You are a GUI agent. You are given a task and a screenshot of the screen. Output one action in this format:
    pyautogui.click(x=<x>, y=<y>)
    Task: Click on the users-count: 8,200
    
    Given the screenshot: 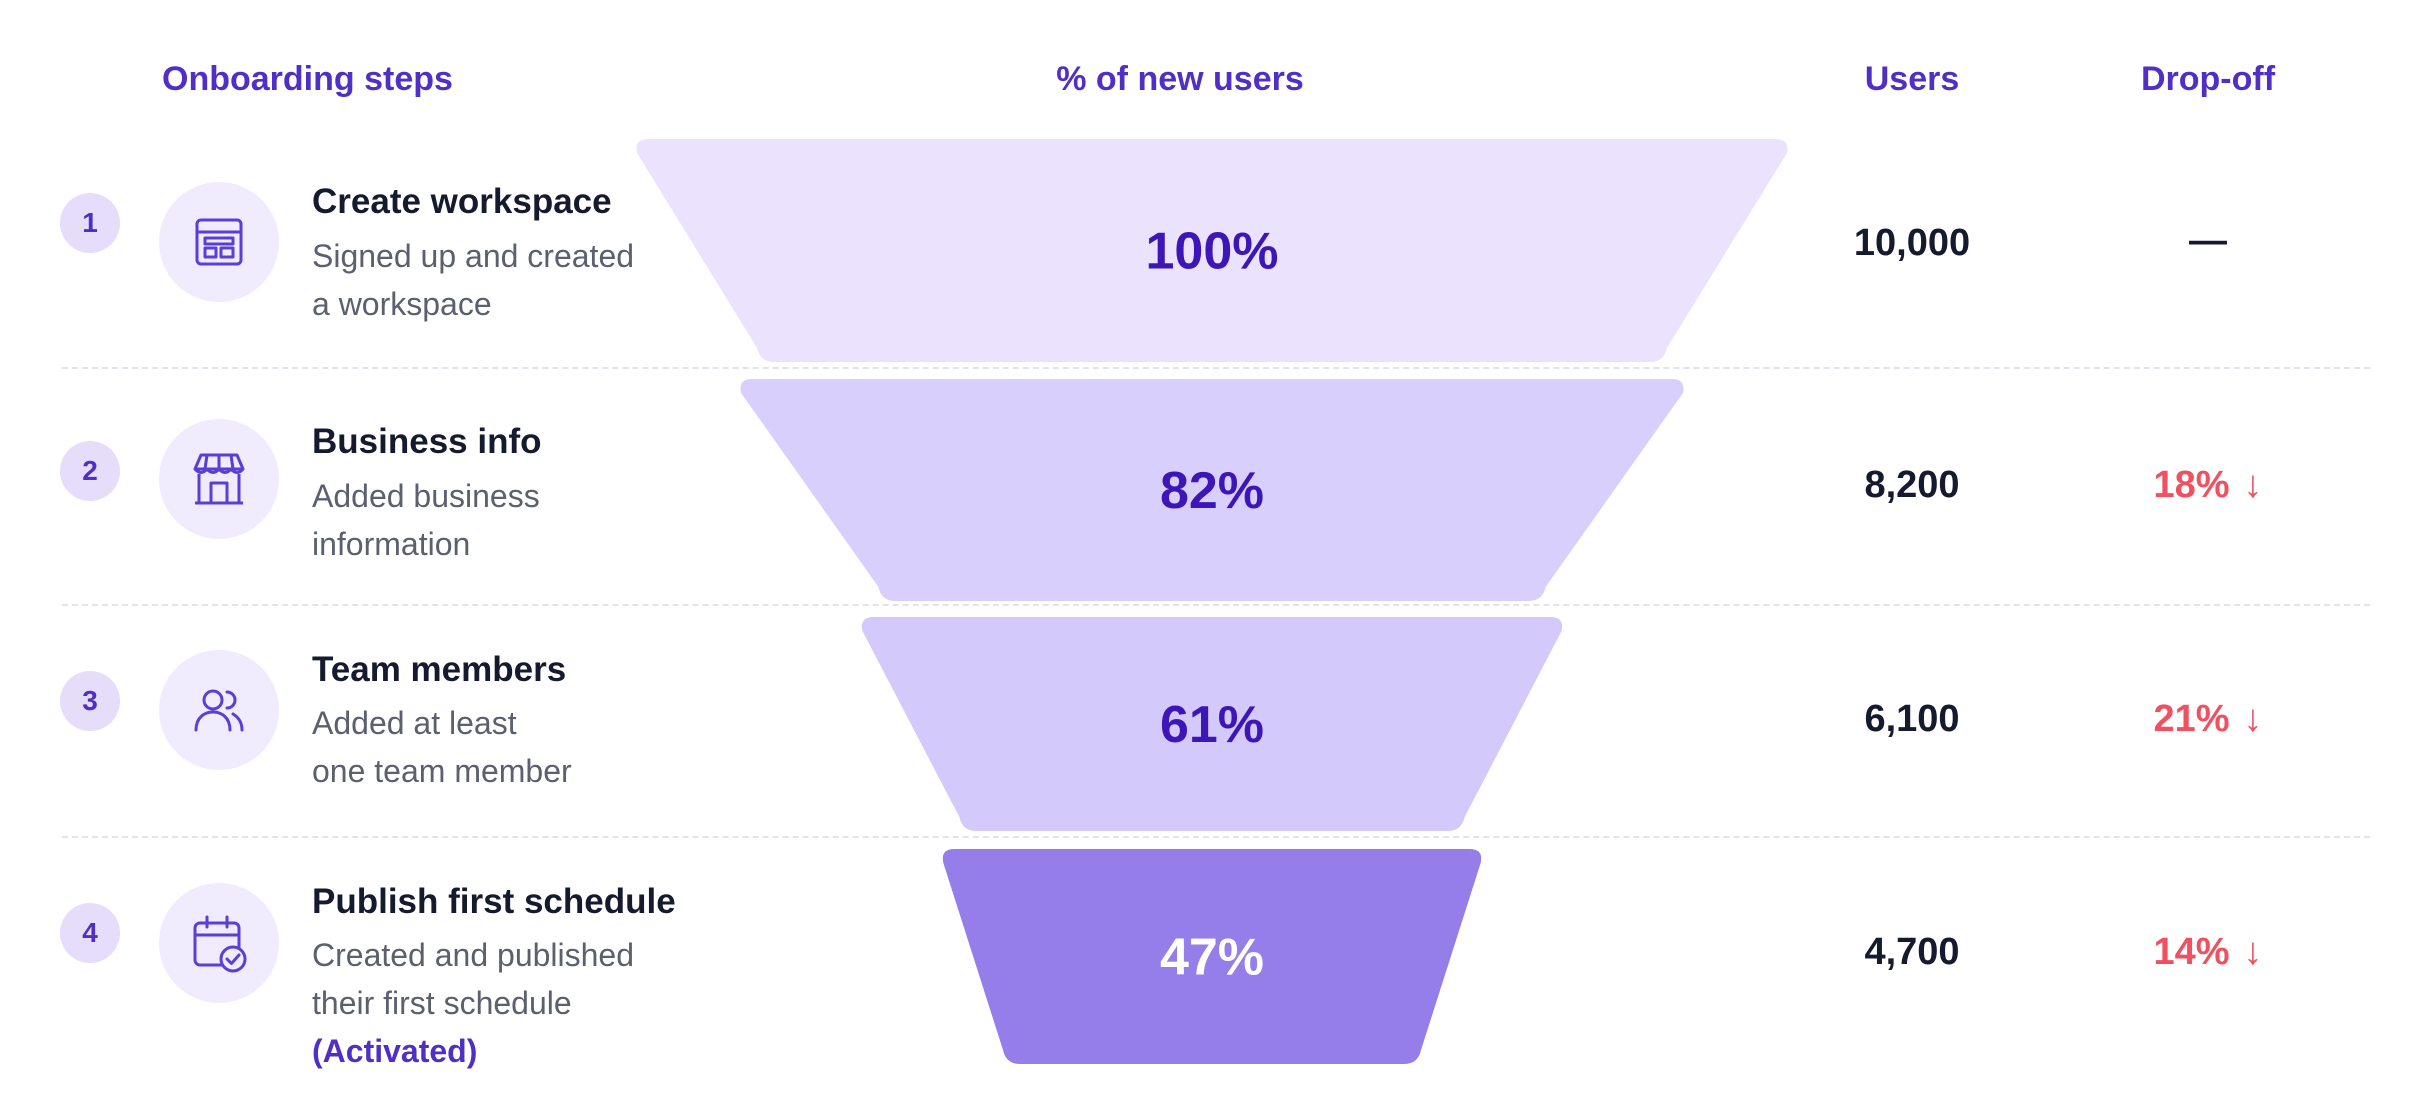 What is the action you would take?
    pyautogui.click(x=1912, y=485)
    